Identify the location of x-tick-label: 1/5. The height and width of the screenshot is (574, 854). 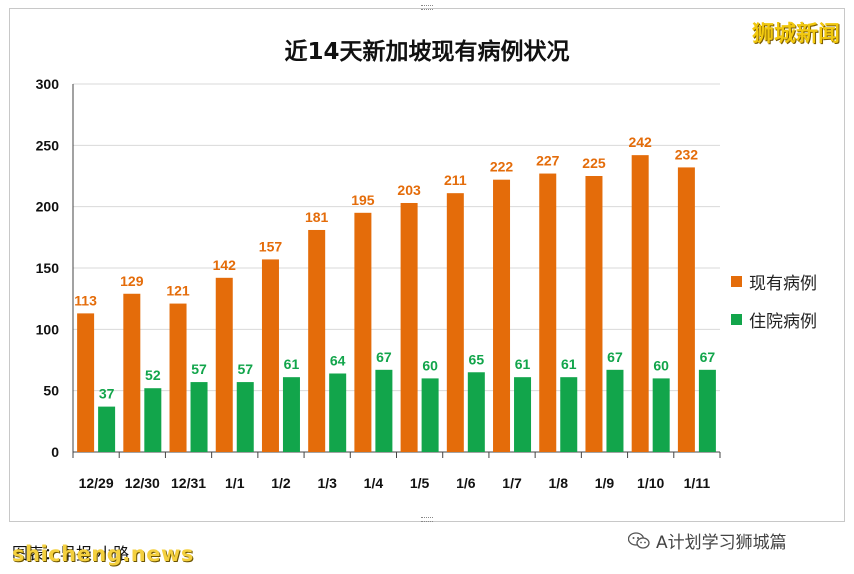
(420, 483).